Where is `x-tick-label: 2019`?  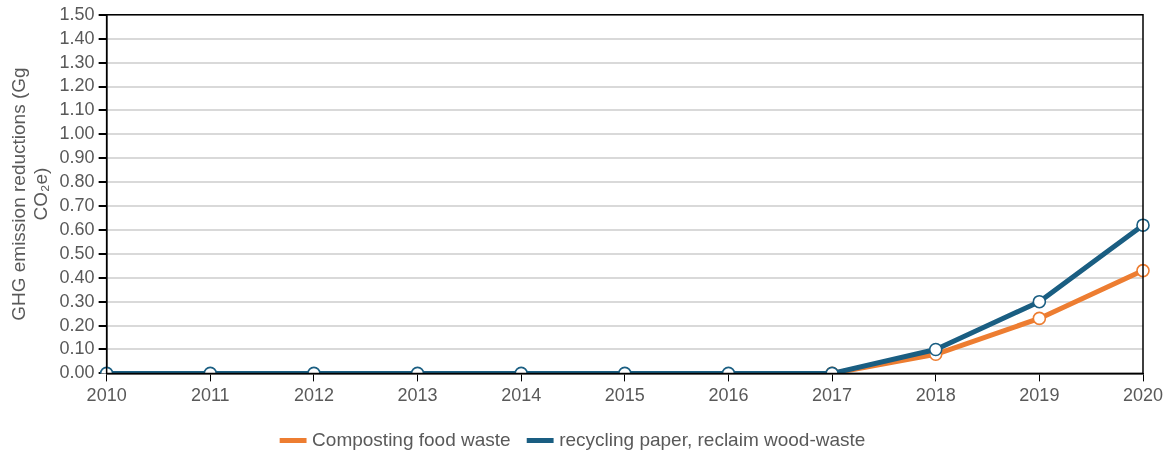 x-tick-label: 2019 is located at coordinates (1039, 395).